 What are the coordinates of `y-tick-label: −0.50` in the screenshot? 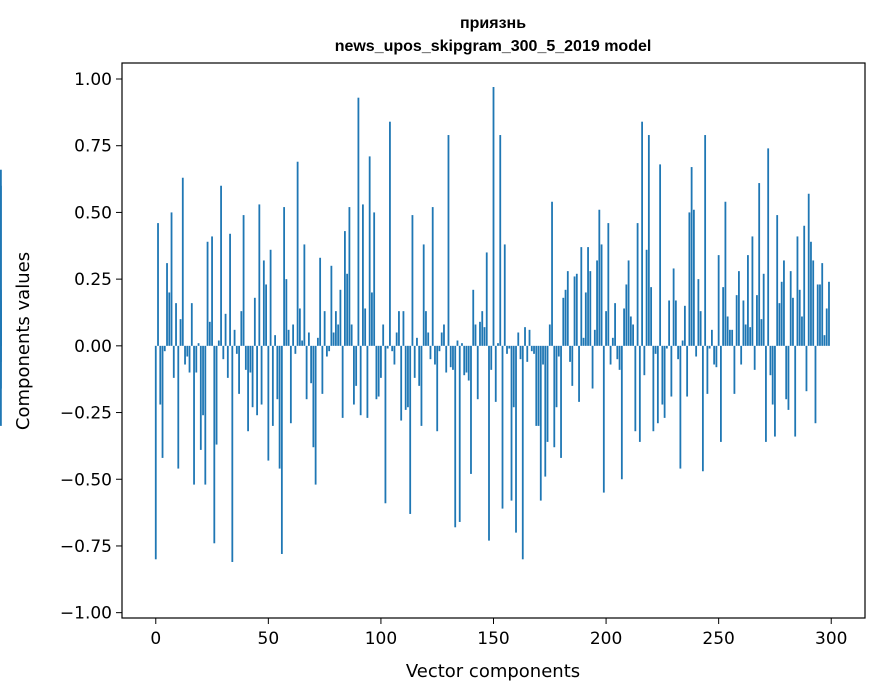 It's located at (86, 480).